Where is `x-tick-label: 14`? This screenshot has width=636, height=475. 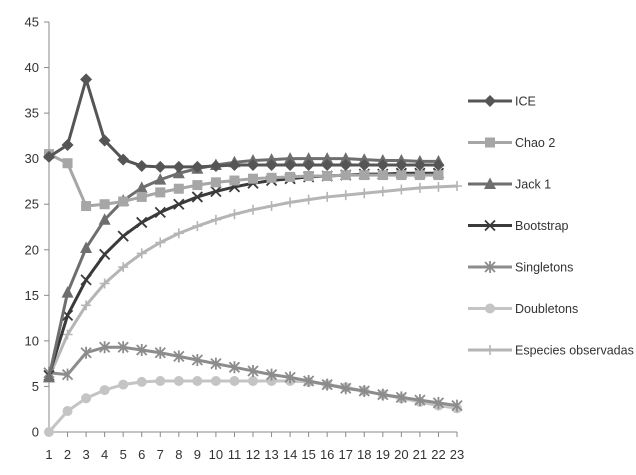
x-tick-label: 14 is located at coordinates (290, 454).